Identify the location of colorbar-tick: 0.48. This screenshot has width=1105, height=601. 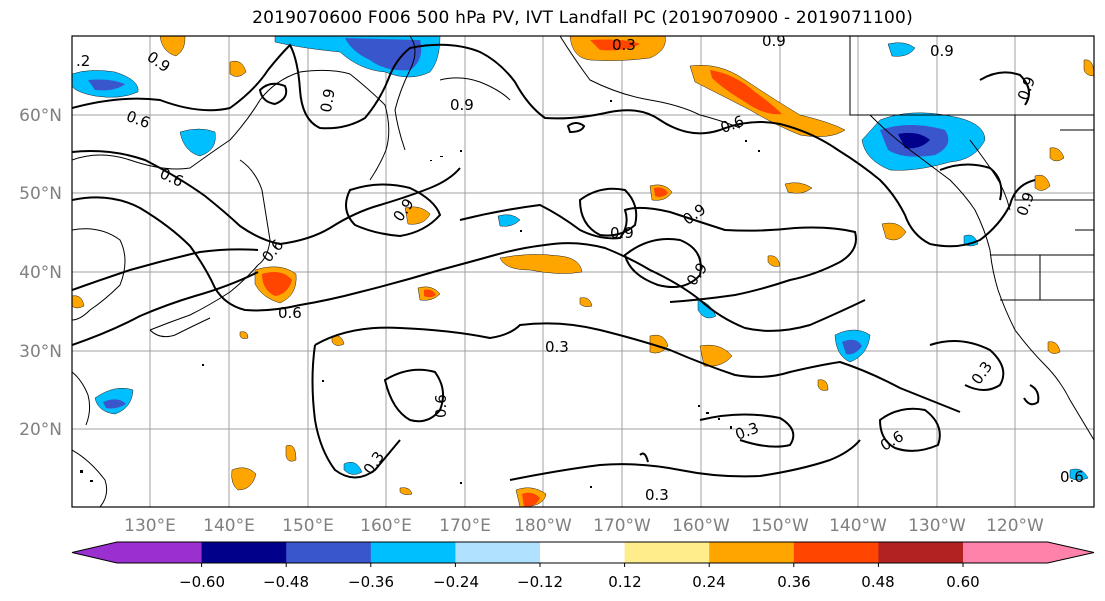
(877, 582).